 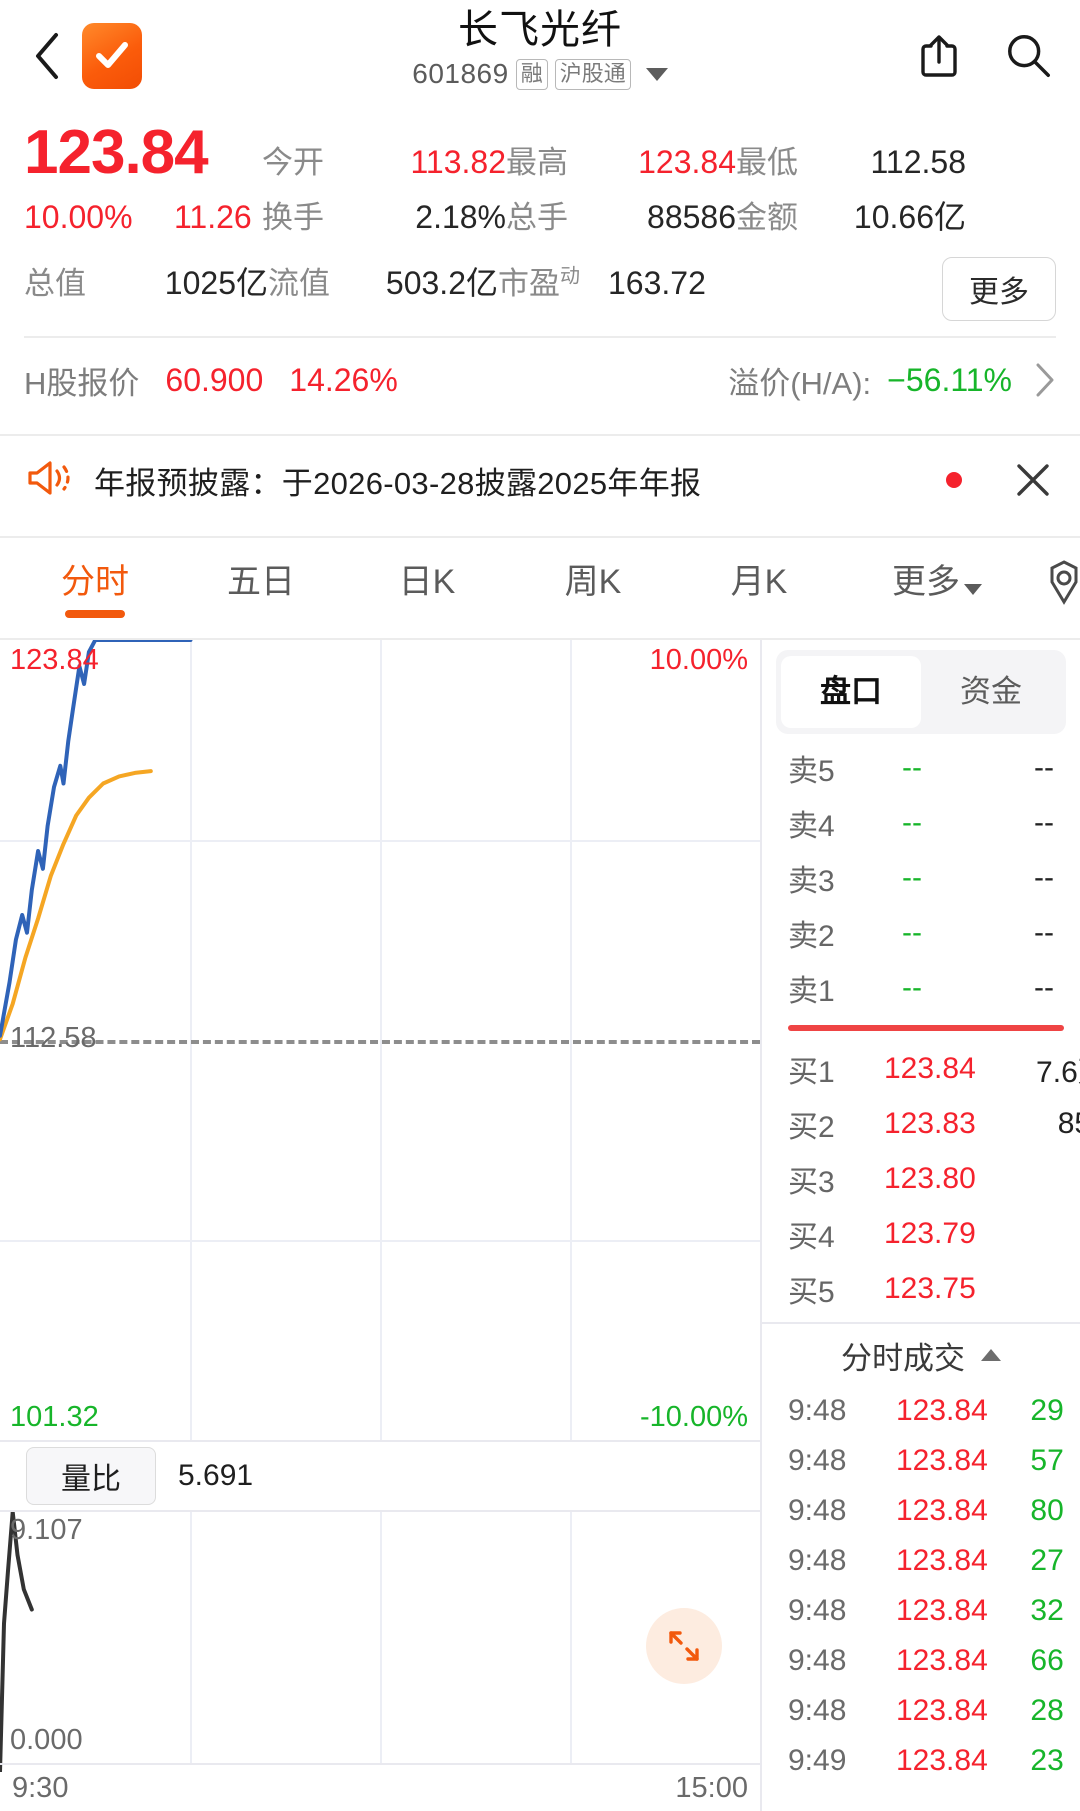 I want to click on more-button: 更多, so click(x=999, y=289).